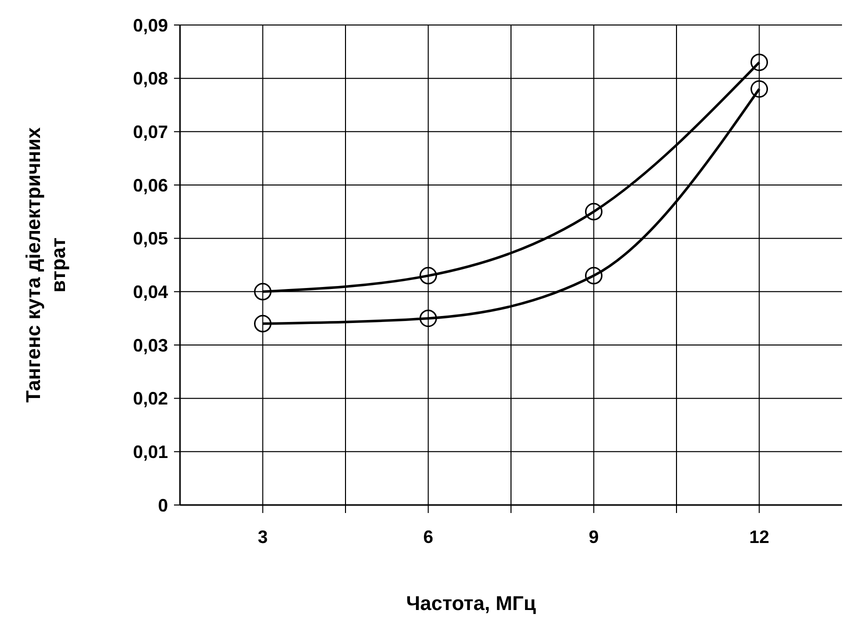 The width and height of the screenshot is (852, 622). Describe the element at coordinates (46, 265) in the screenshot. I see `y-axis-title: Тангенс кута діелектричних втрат` at that location.